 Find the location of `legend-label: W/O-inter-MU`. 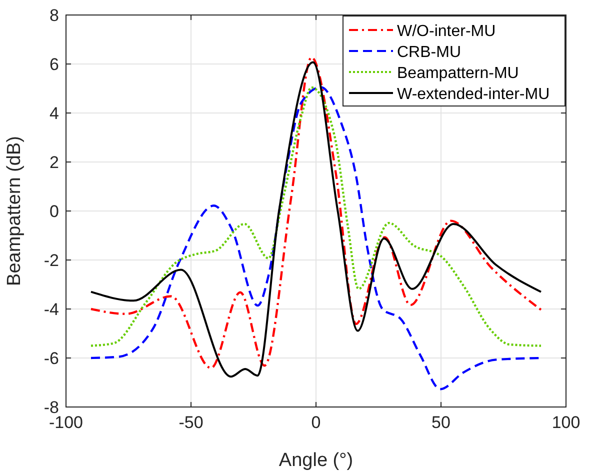

legend-label: W/O-inter-MU is located at coordinates (446, 31).